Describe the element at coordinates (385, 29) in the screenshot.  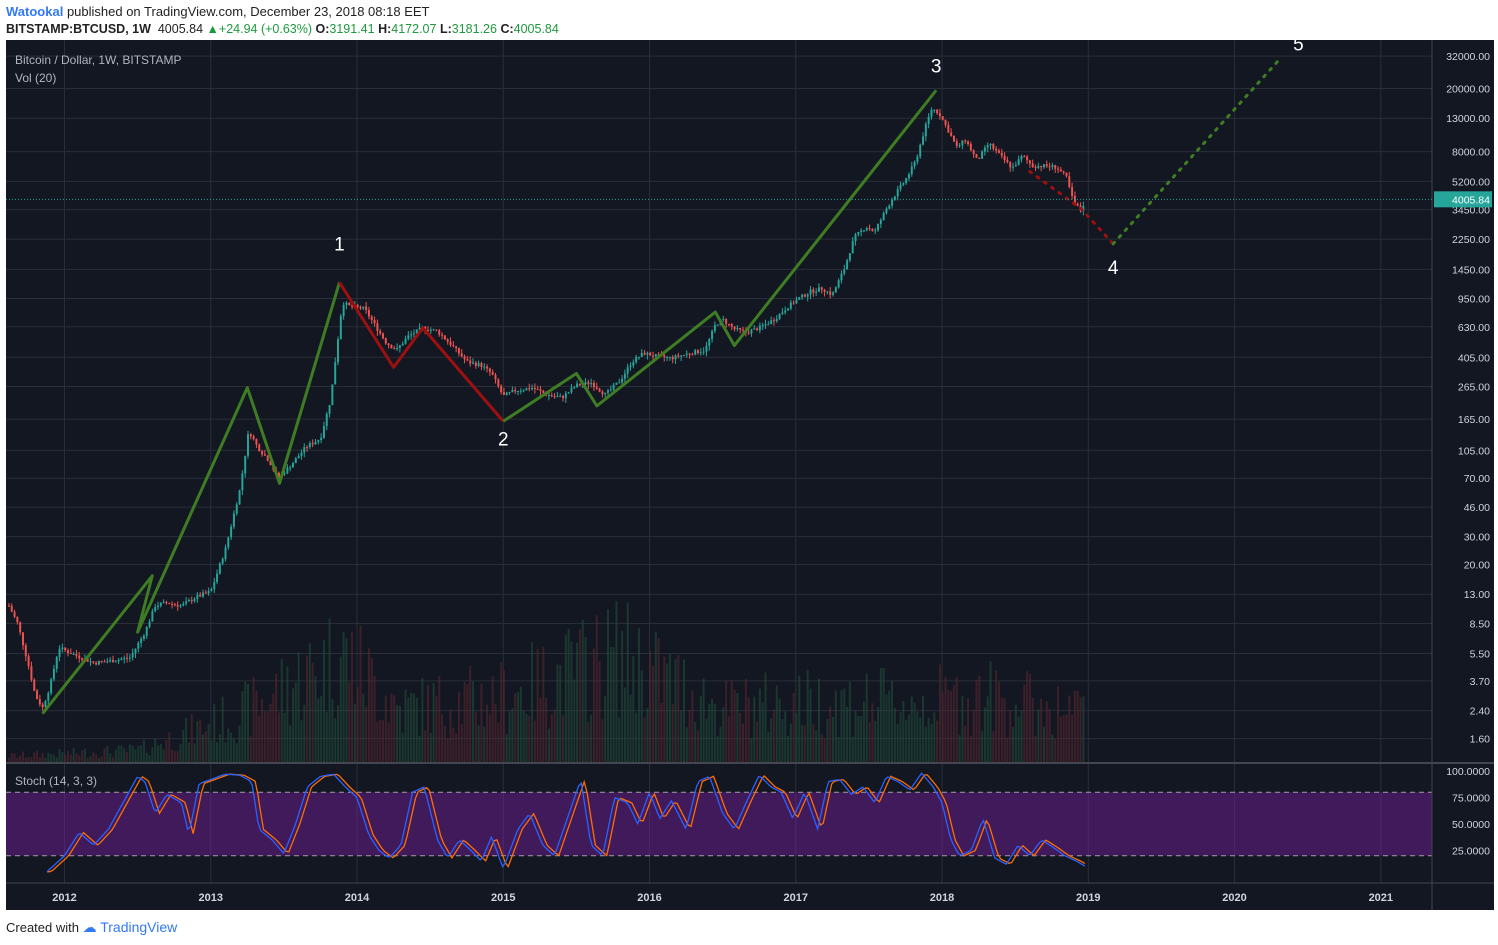
I see `high-label: H:` at that location.